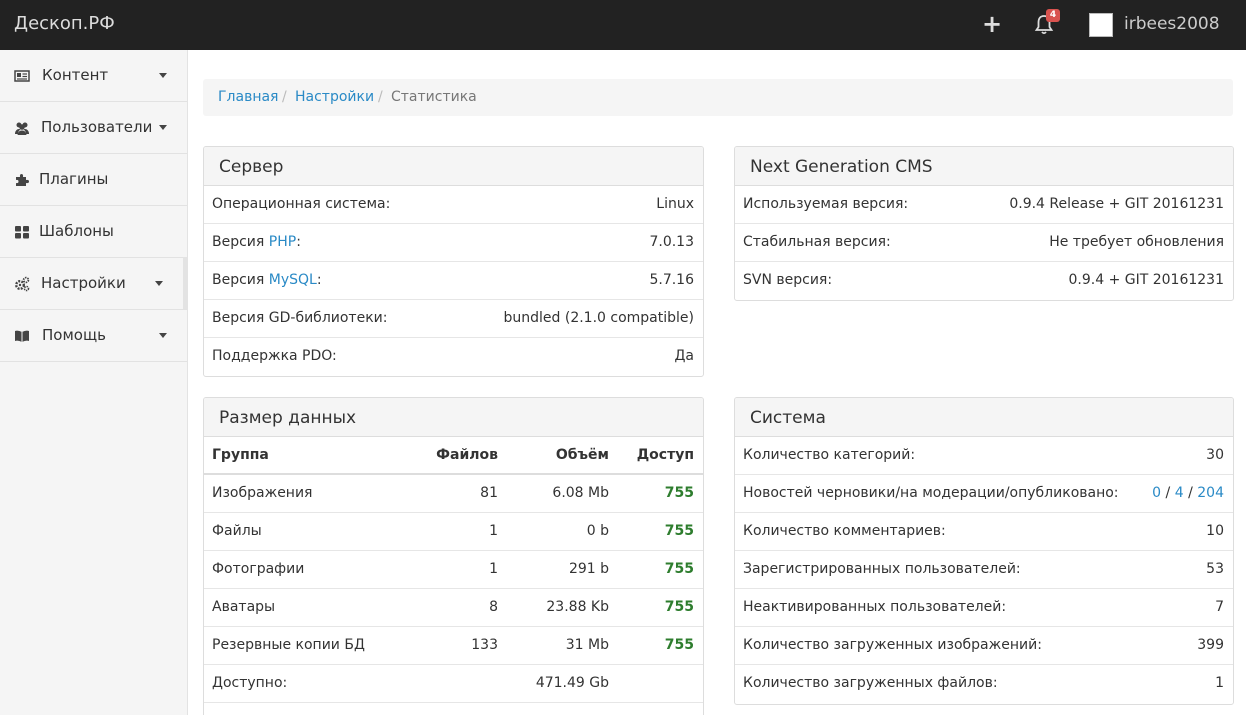 The width and height of the screenshot is (1246, 715). What do you see at coordinates (434, 97) in the screenshot?
I see `breadcrumb-current: Статистика` at bounding box center [434, 97].